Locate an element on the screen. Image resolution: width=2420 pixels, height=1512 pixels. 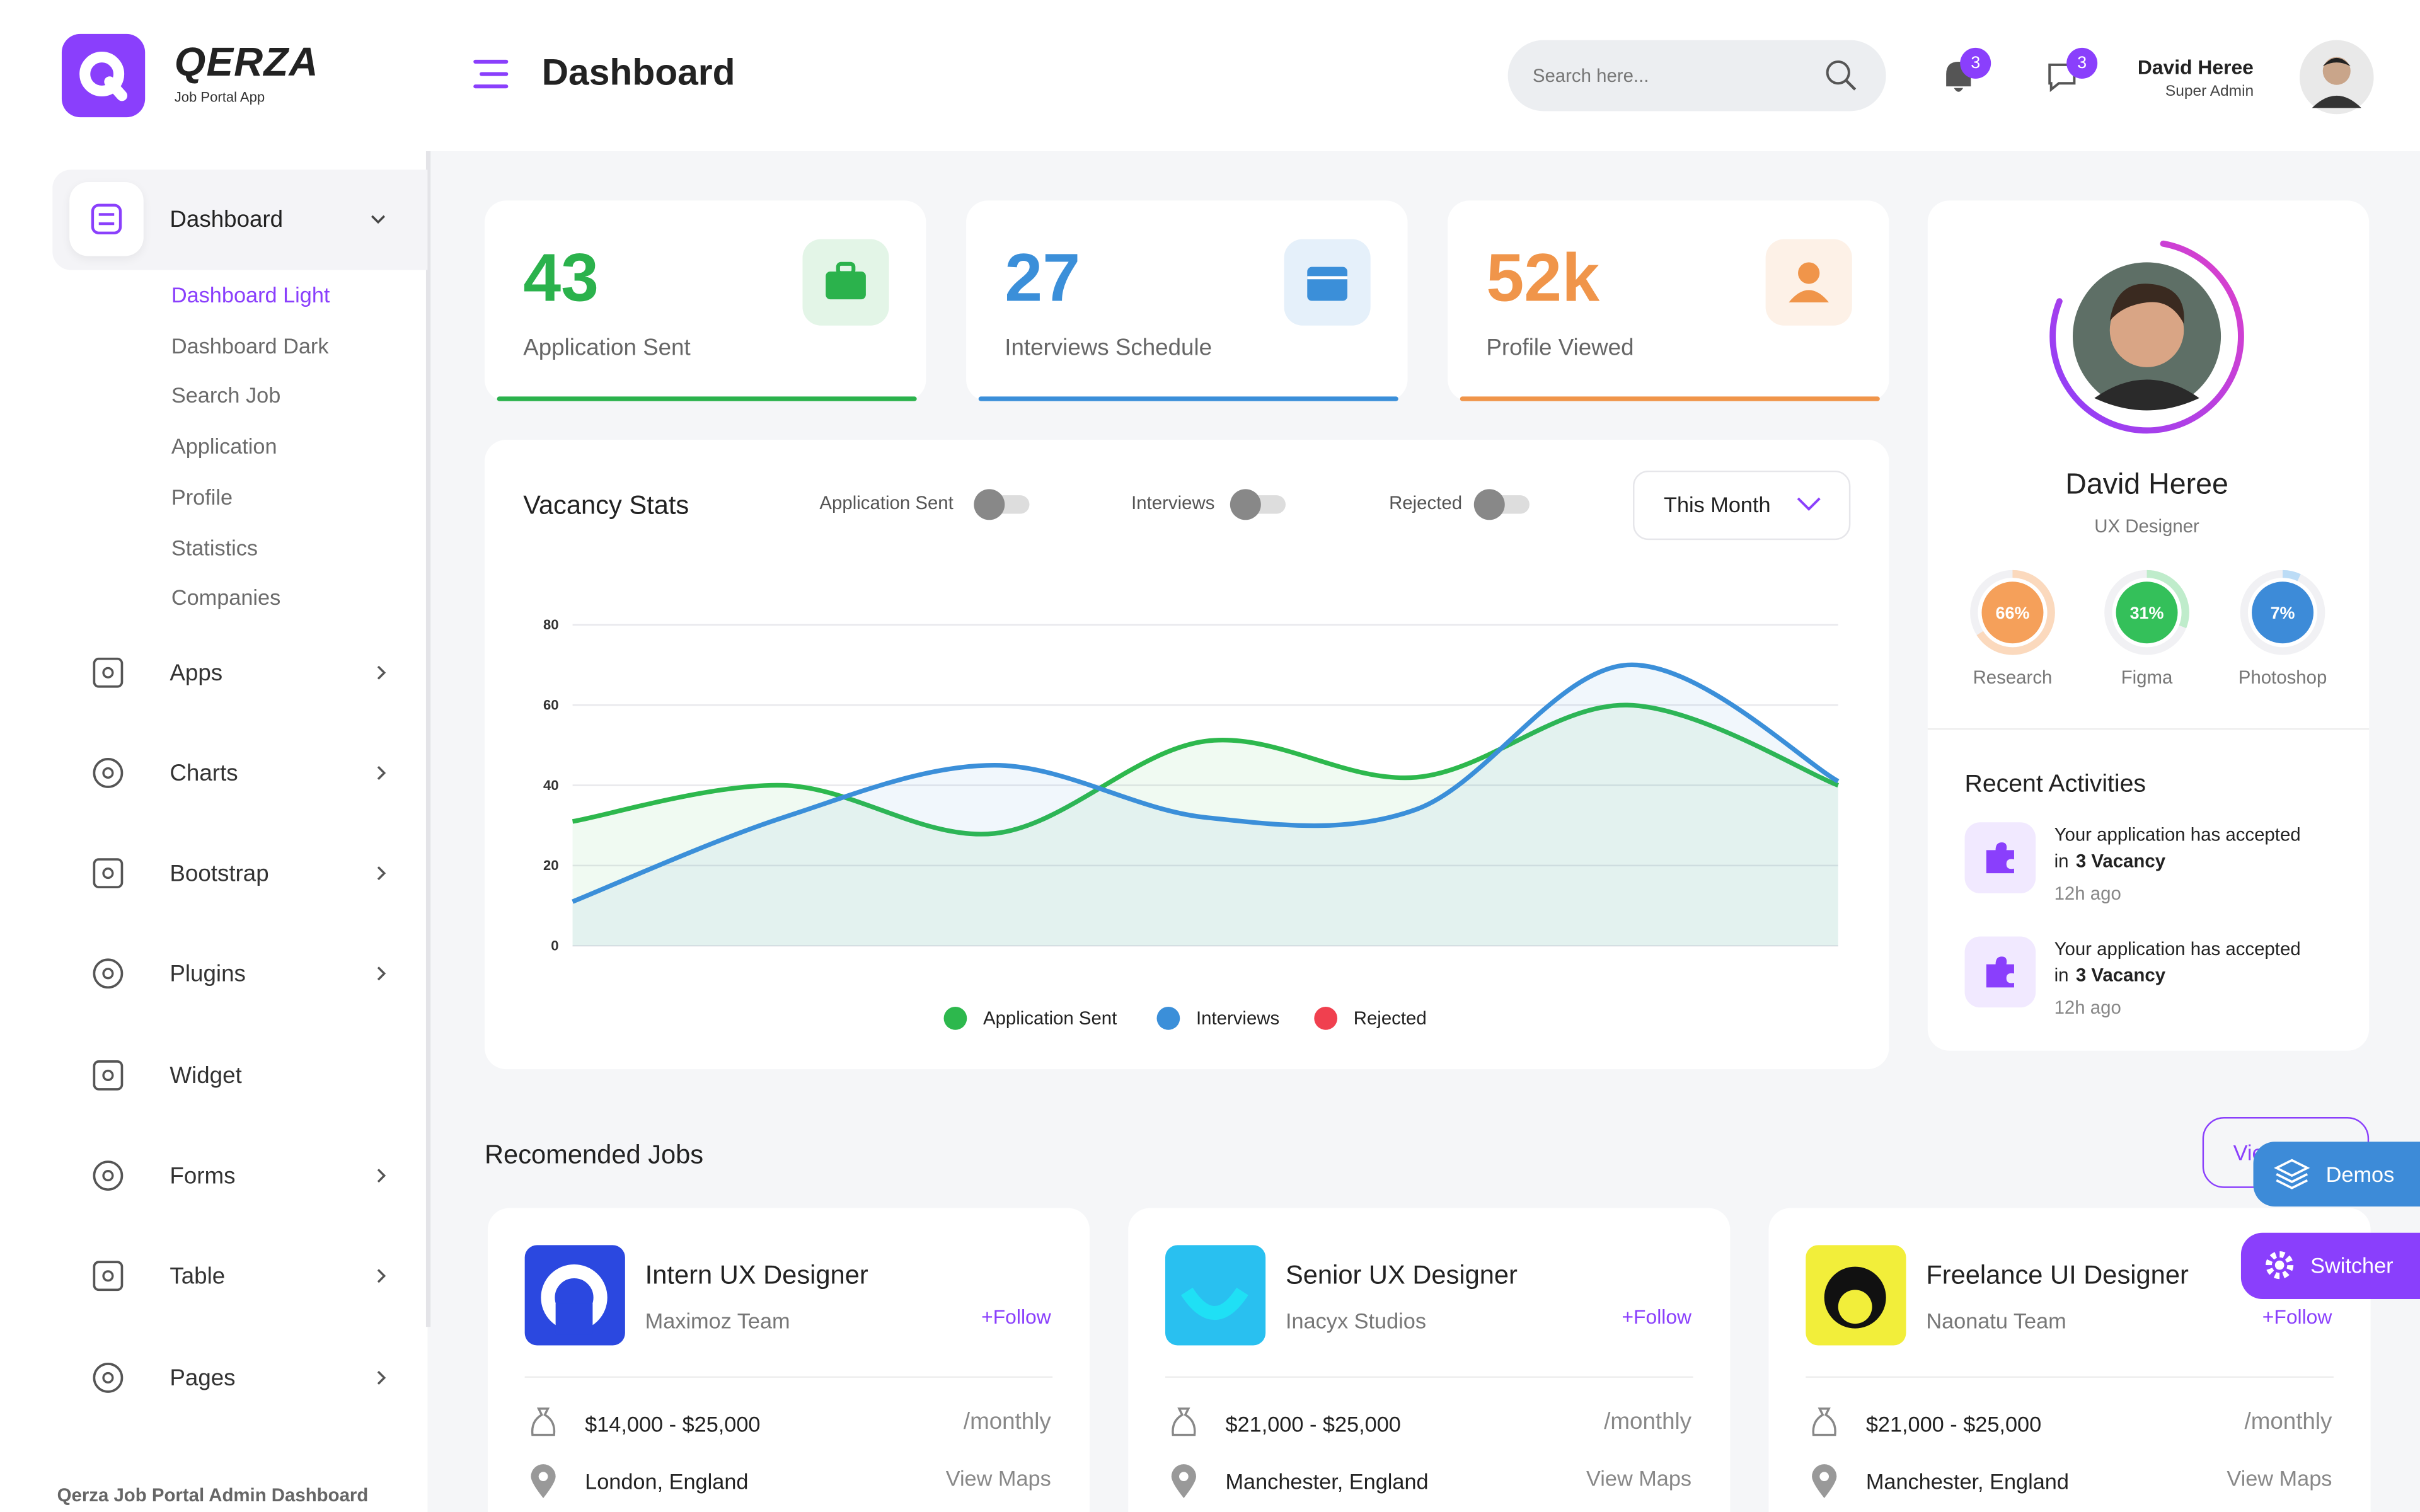
skill-ring-arc is located at coordinates (2013, 612).